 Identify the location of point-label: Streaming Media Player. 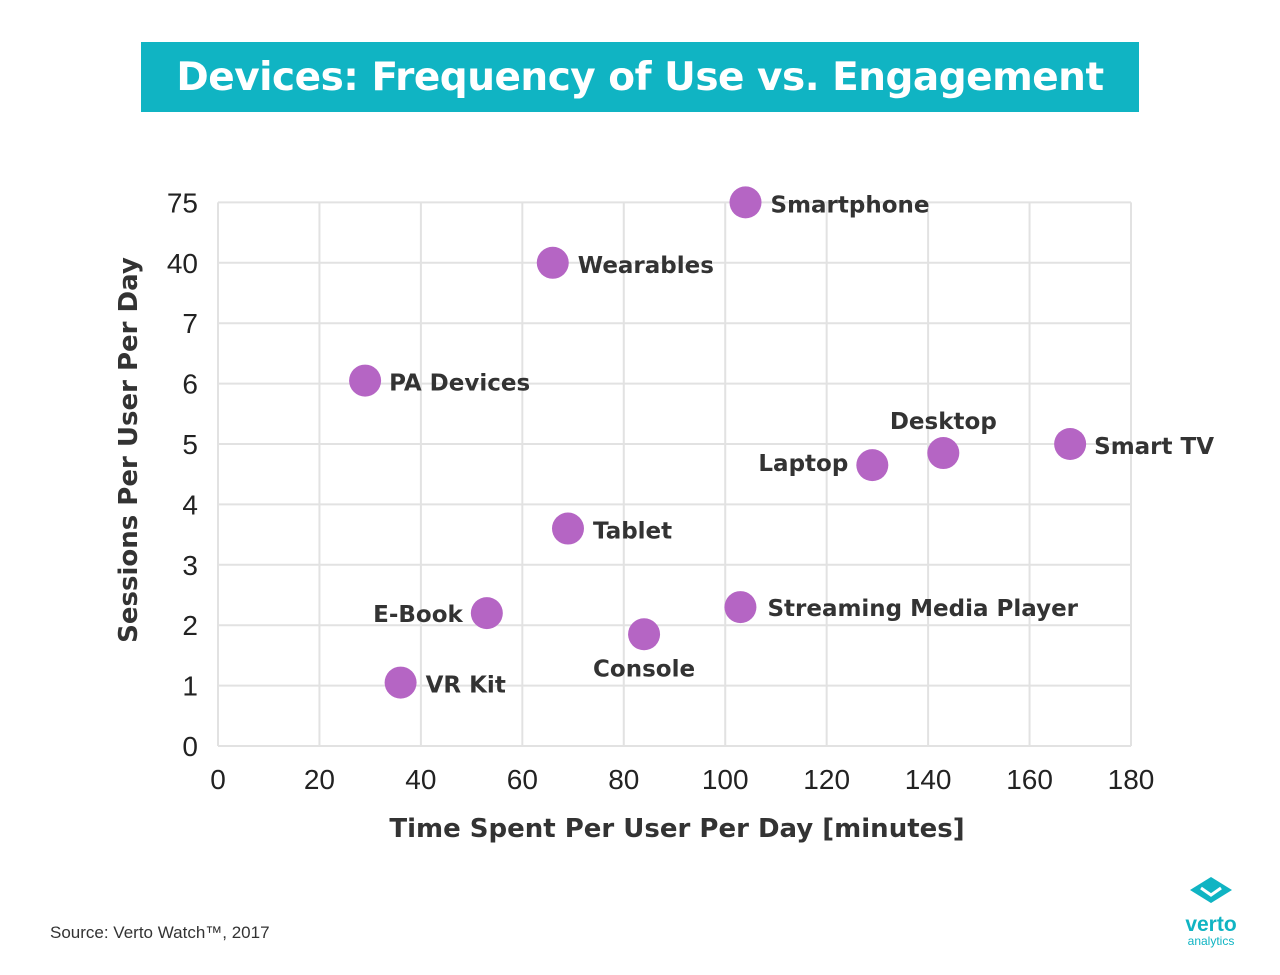
(922, 609).